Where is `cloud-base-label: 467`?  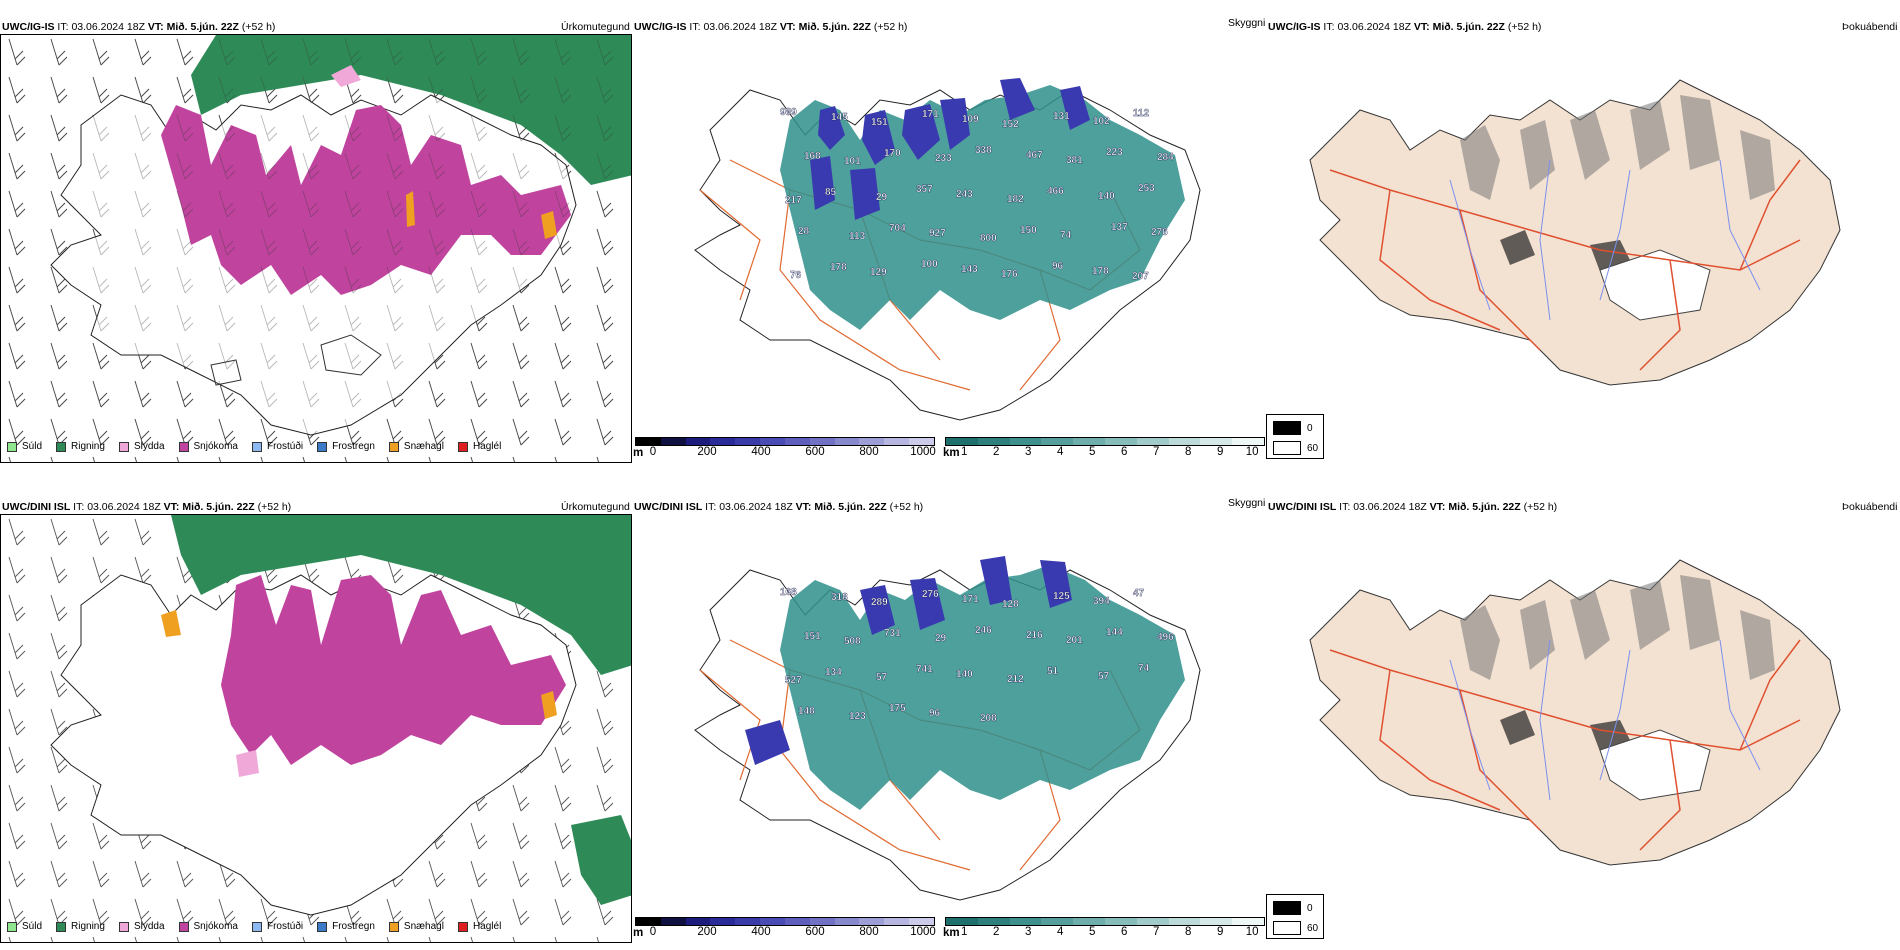 cloud-base-label: 467 is located at coordinates (1034, 155).